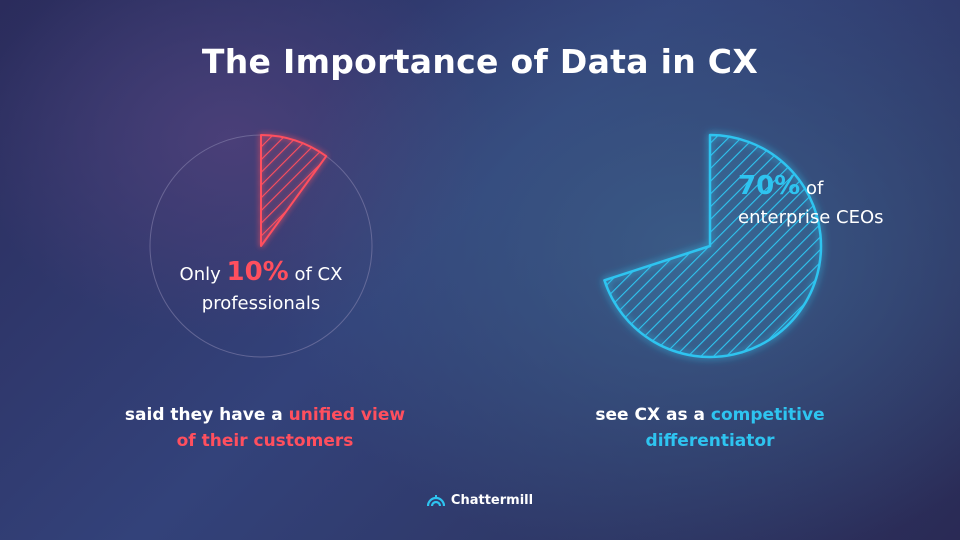  Describe the element at coordinates (811, 217) in the screenshot. I see `label-suffix-right-2: enterprise CEOs` at that location.